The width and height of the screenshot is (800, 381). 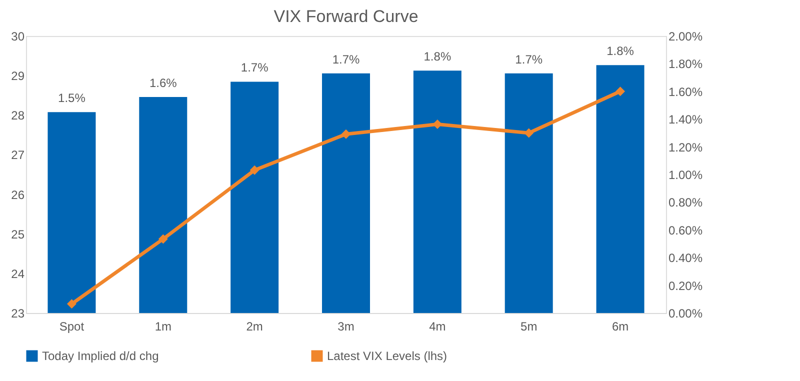 What do you see at coordinates (72, 98) in the screenshot?
I see `data-label: 1.5%` at bounding box center [72, 98].